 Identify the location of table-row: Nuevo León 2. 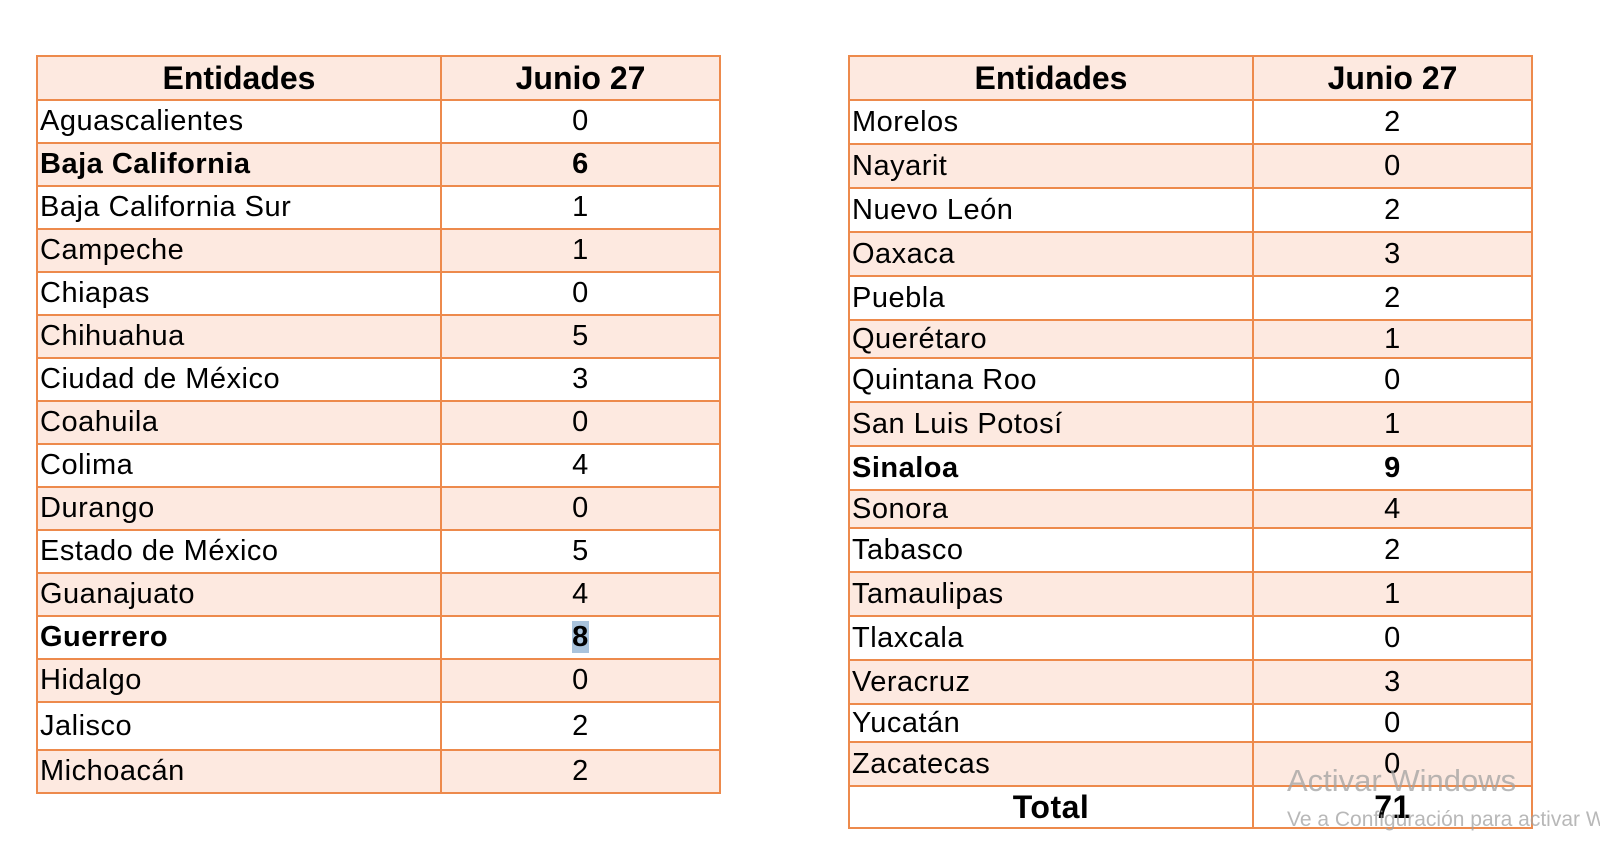
(1190, 210).